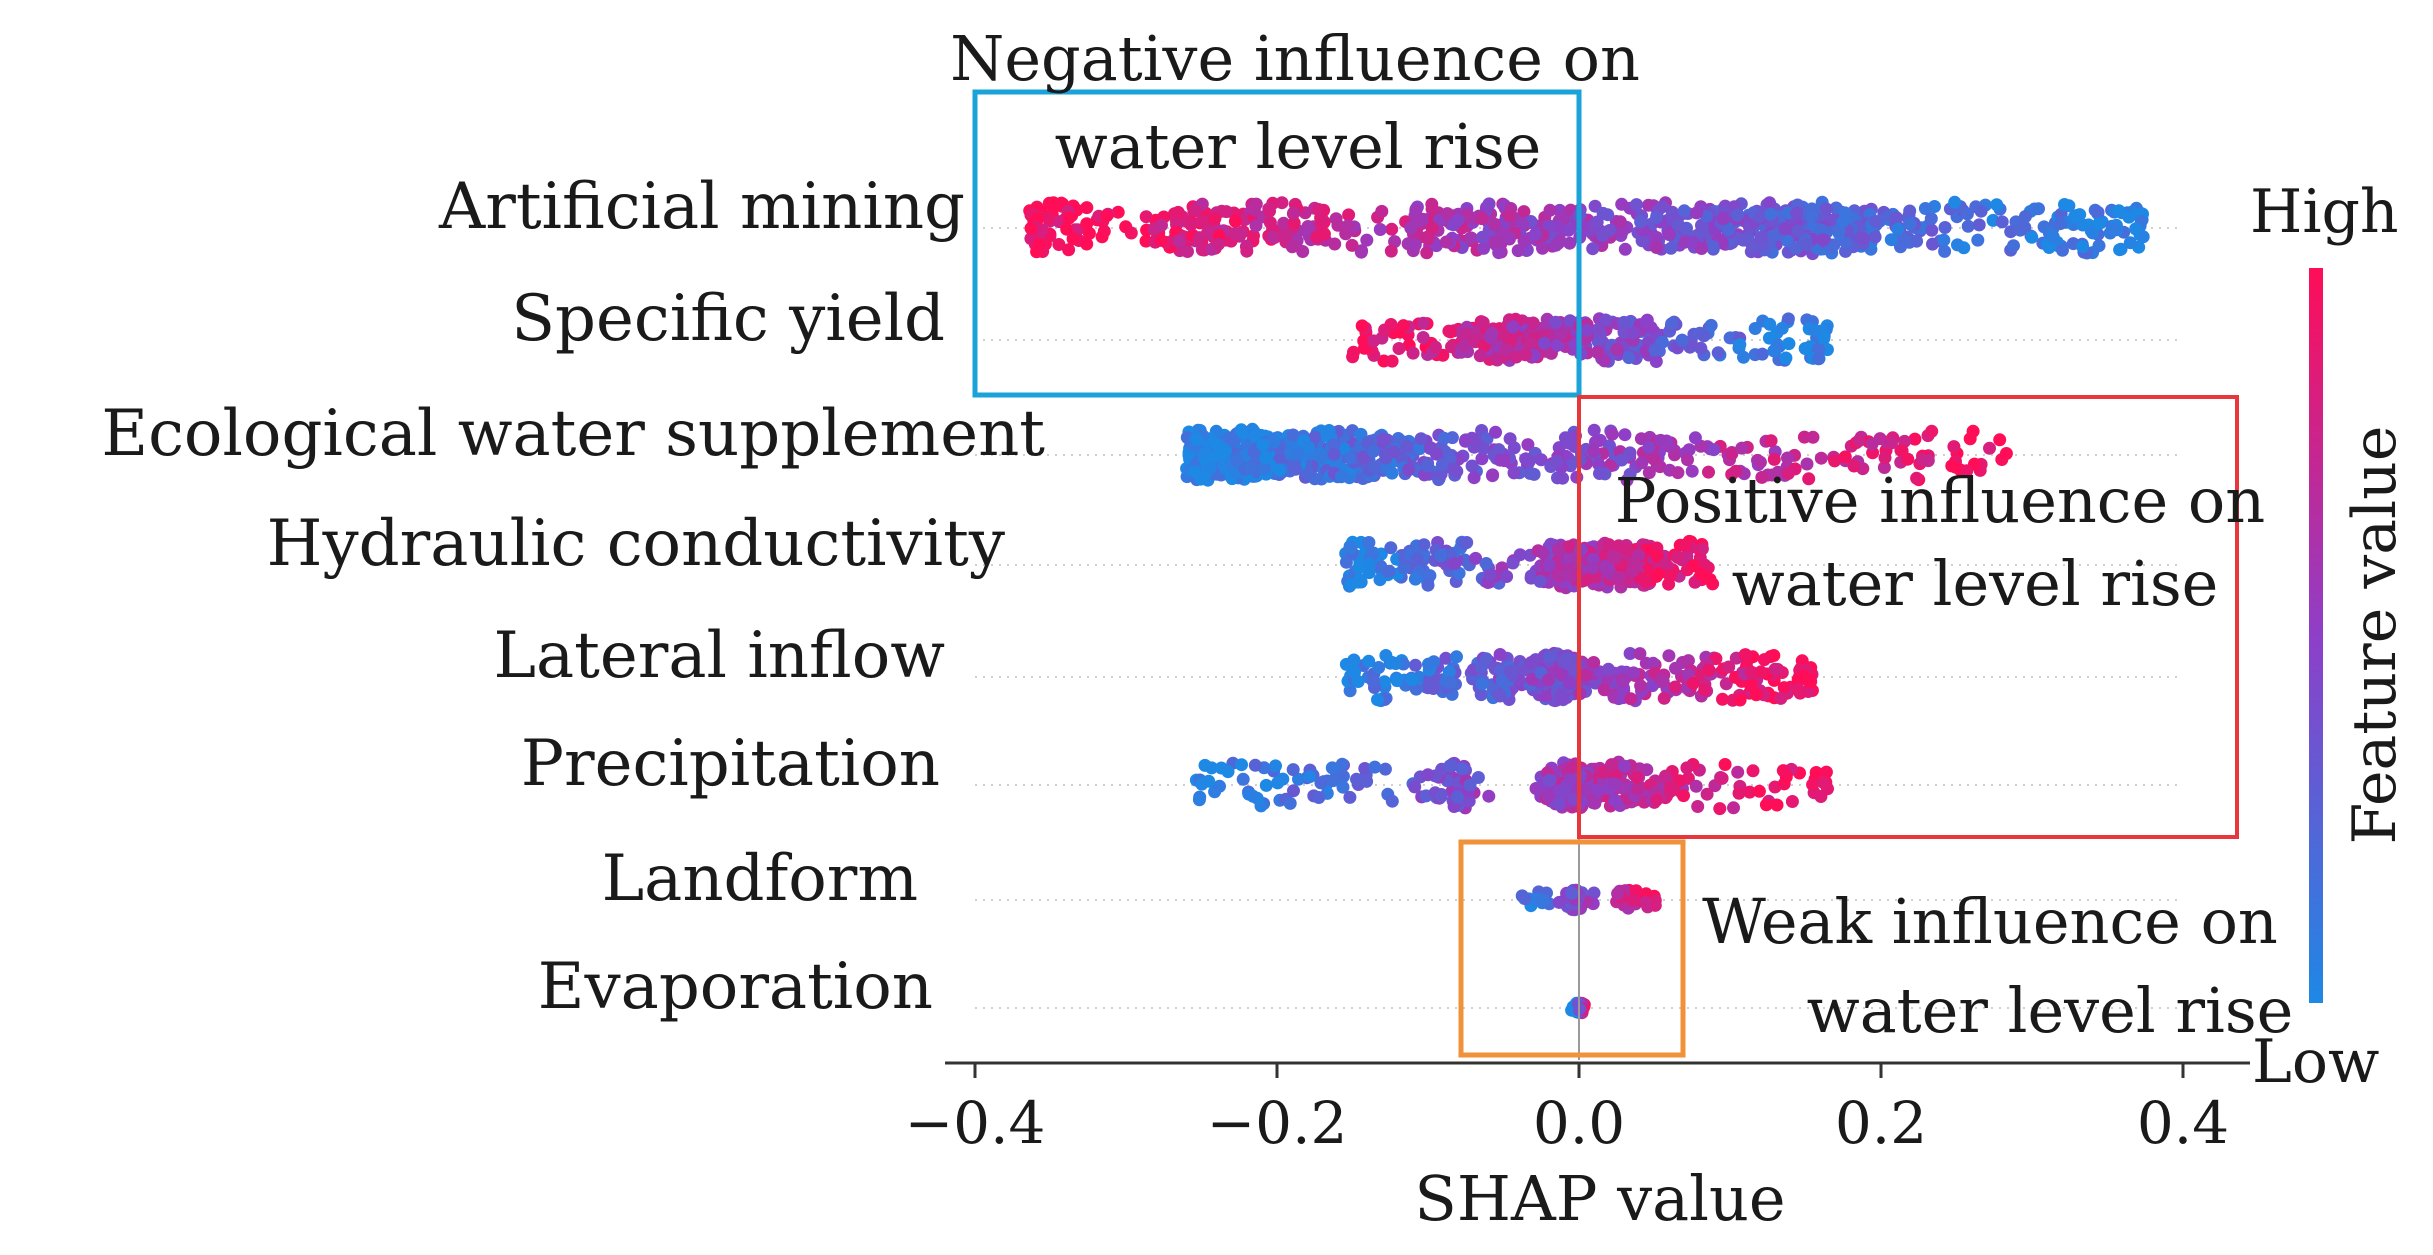  I want to click on feature-label-landform: Landform, so click(760, 879).